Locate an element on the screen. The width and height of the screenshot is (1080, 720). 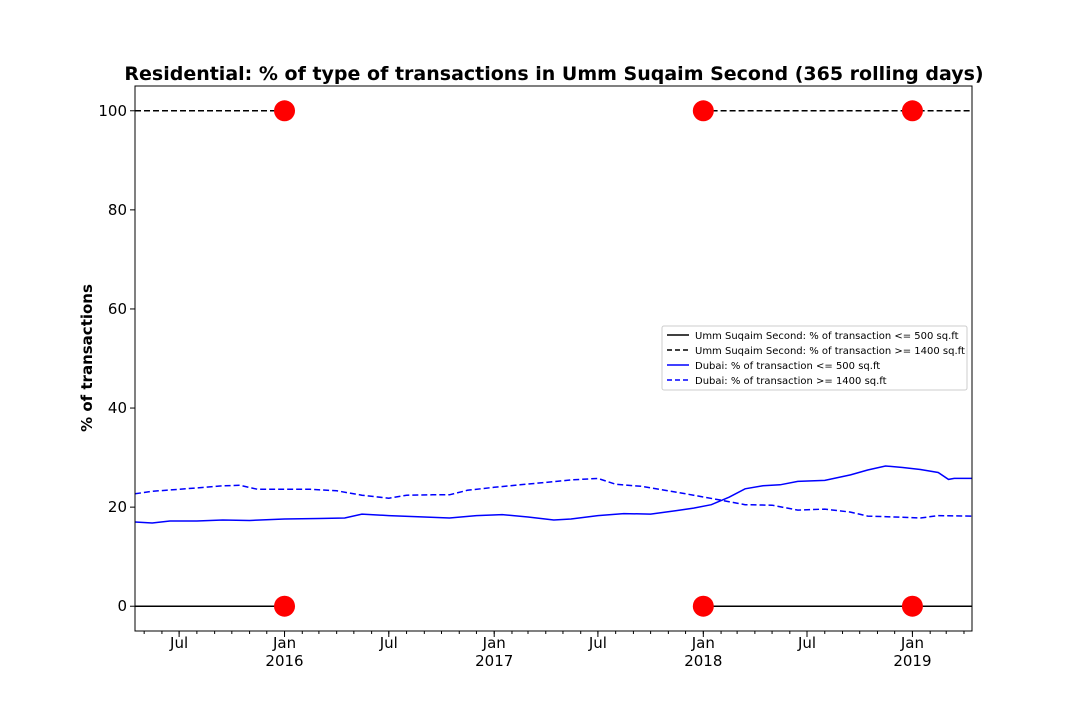
y-tick-label: 0 is located at coordinates (122, 606).